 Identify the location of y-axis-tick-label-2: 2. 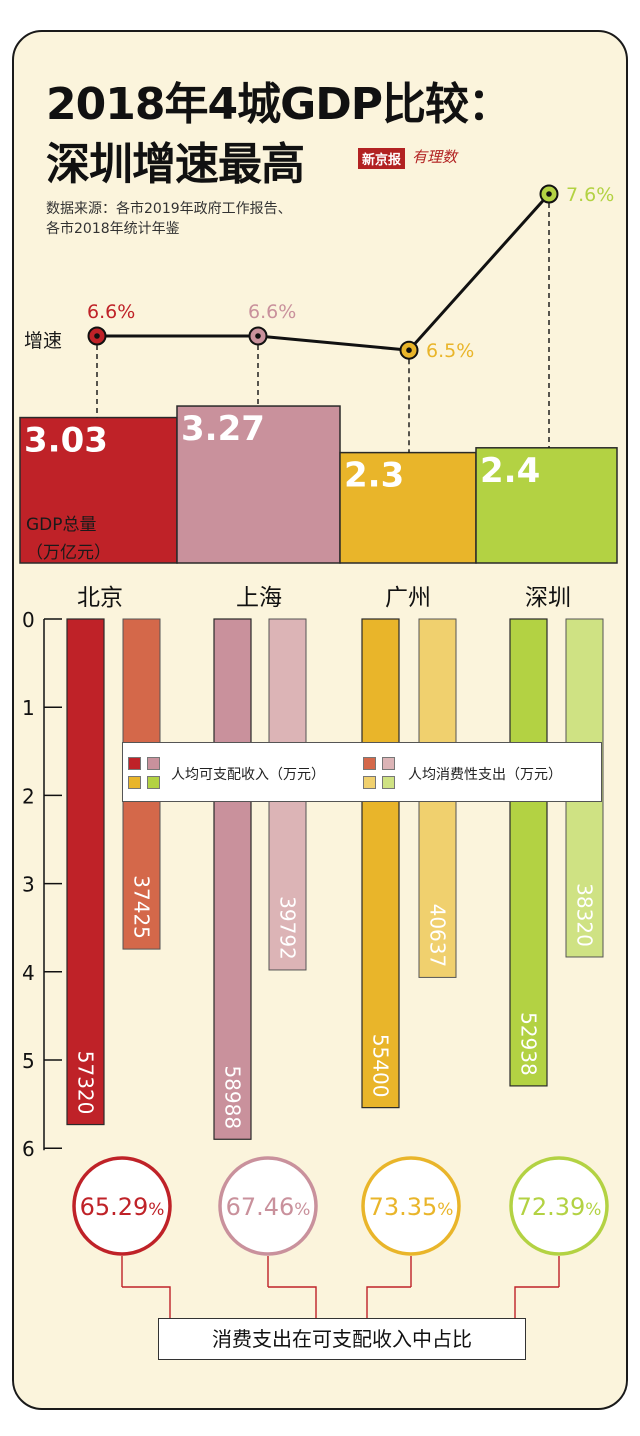
(28, 796).